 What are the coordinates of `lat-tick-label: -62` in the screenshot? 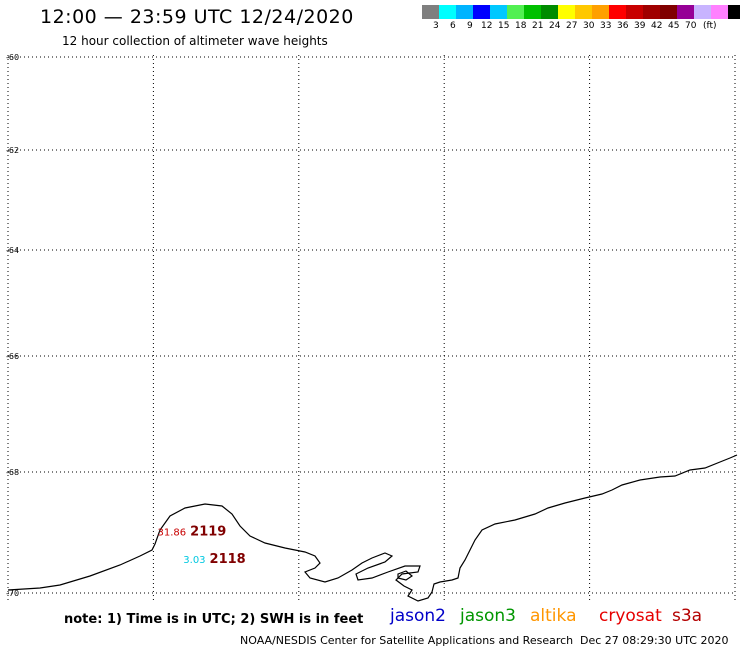 It's located at (12, 150).